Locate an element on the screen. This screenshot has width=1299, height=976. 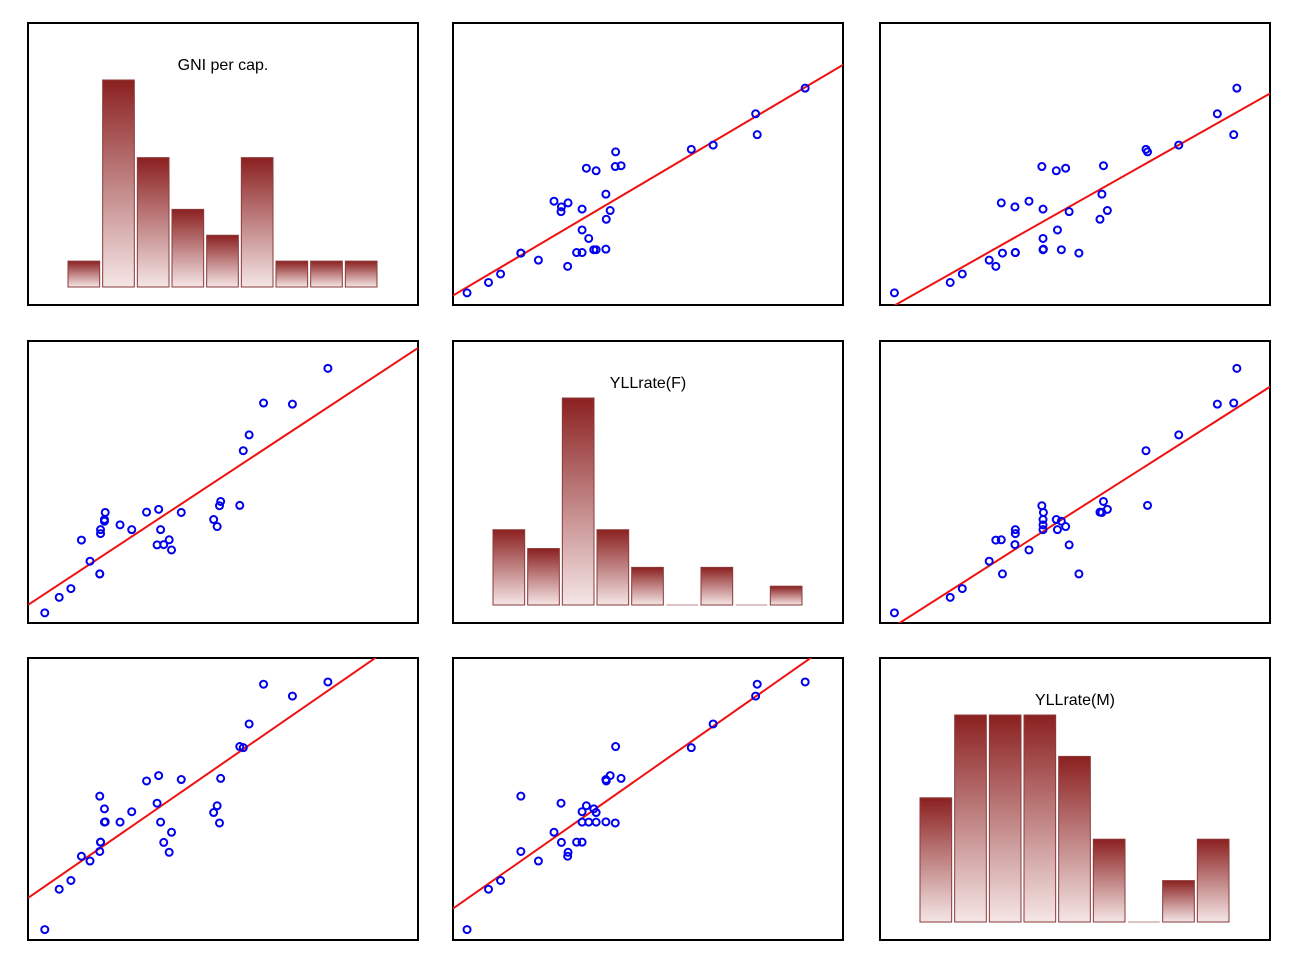
panel-r0-c1 is located at coordinates (648, 164).